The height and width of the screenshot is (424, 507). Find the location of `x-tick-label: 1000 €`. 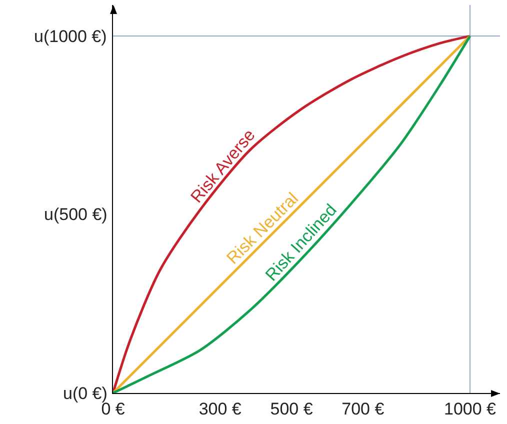

x-tick-label: 1000 € is located at coordinates (470, 408).